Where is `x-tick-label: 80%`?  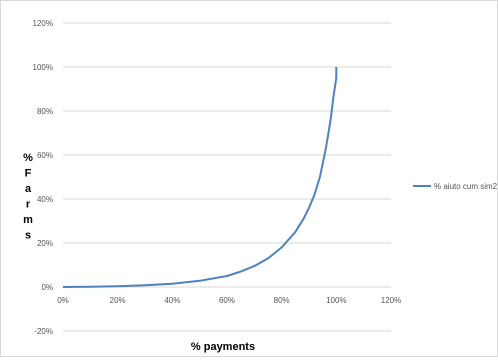
x-tick-label: 80% is located at coordinates (282, 300).